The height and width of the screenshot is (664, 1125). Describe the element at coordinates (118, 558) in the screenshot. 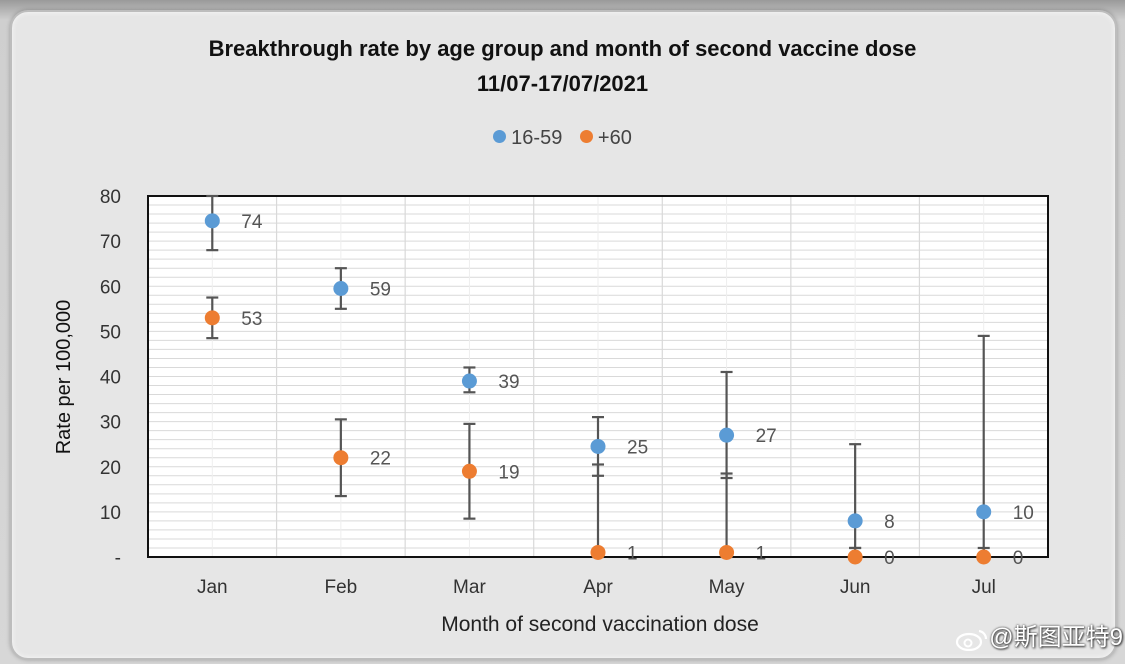

I see `y-tick-label: -` at that location.